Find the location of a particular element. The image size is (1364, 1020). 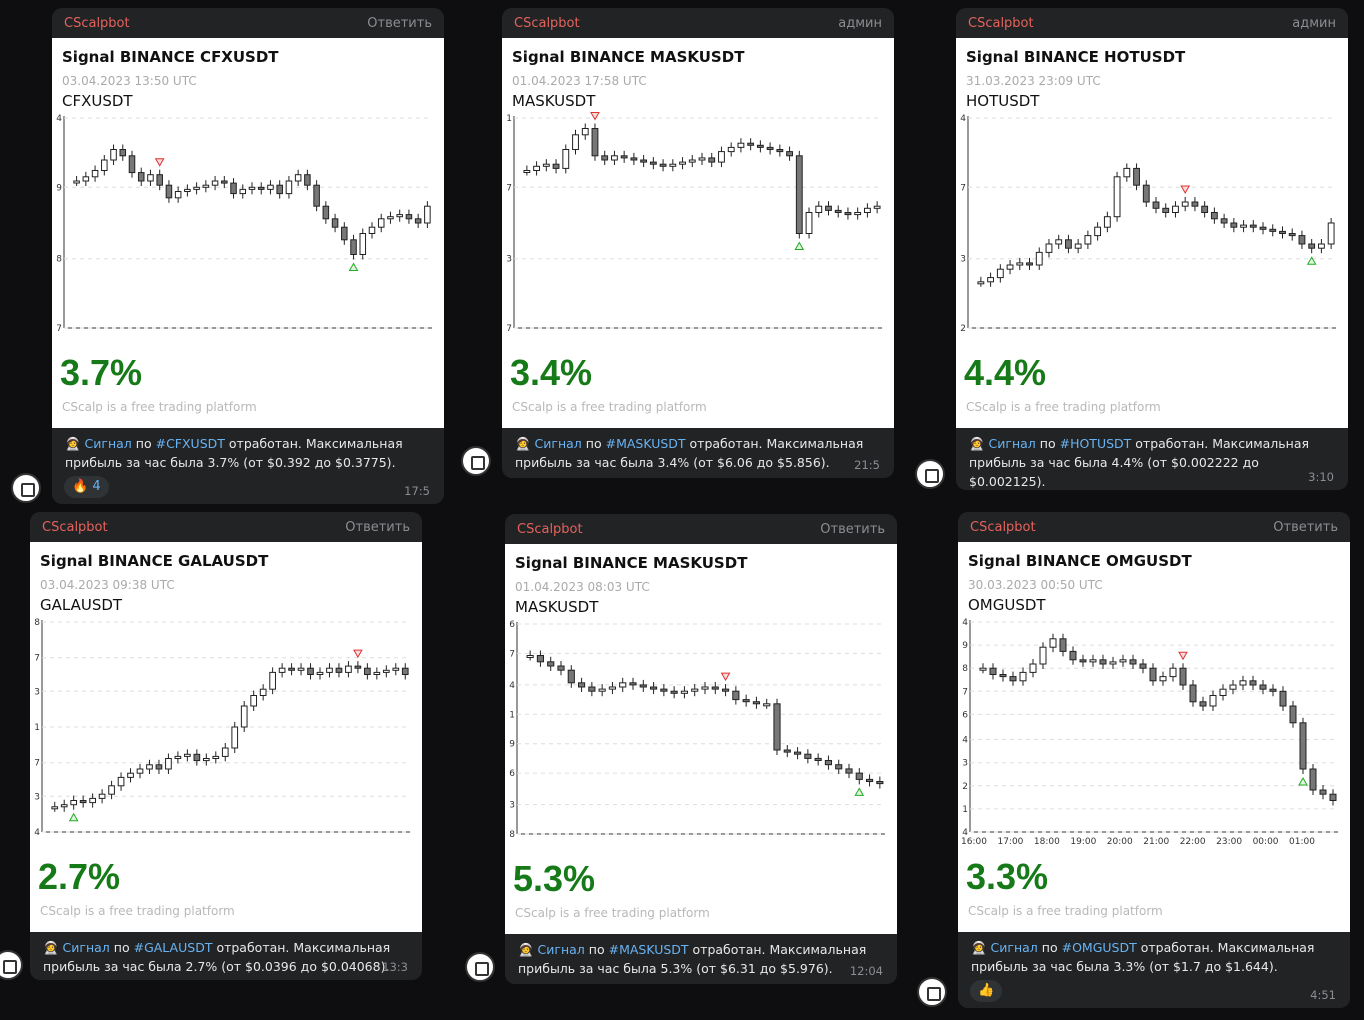

message-time: 21:5 is located at coordinates (867, 465).